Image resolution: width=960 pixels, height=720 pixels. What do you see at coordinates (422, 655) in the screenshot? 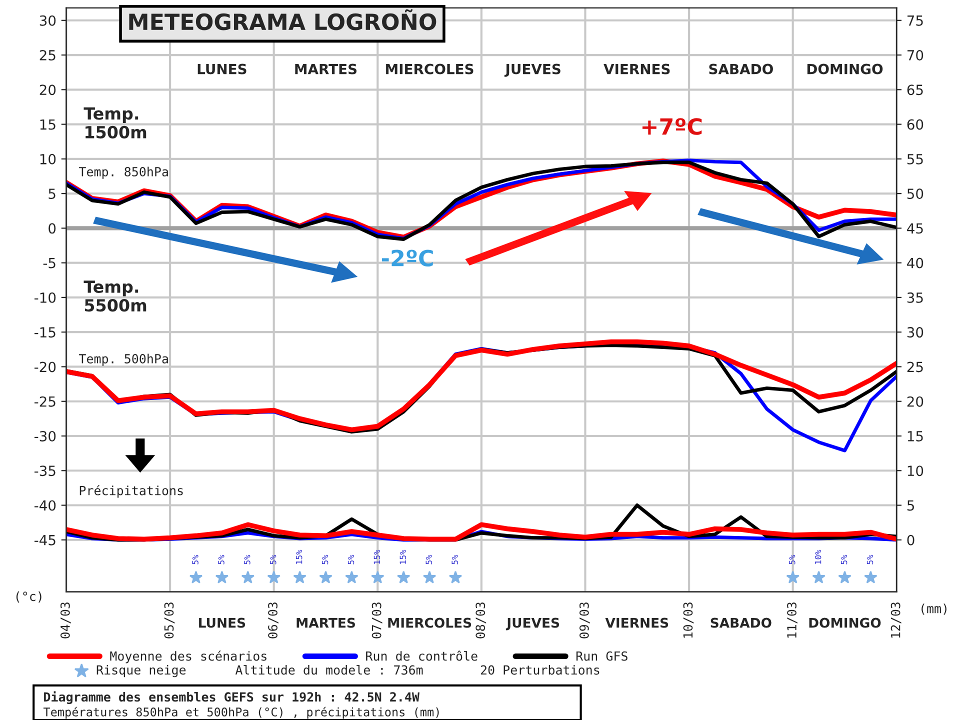
I see `legend-label: Run de contrôle` at bounding box center [422, 655].